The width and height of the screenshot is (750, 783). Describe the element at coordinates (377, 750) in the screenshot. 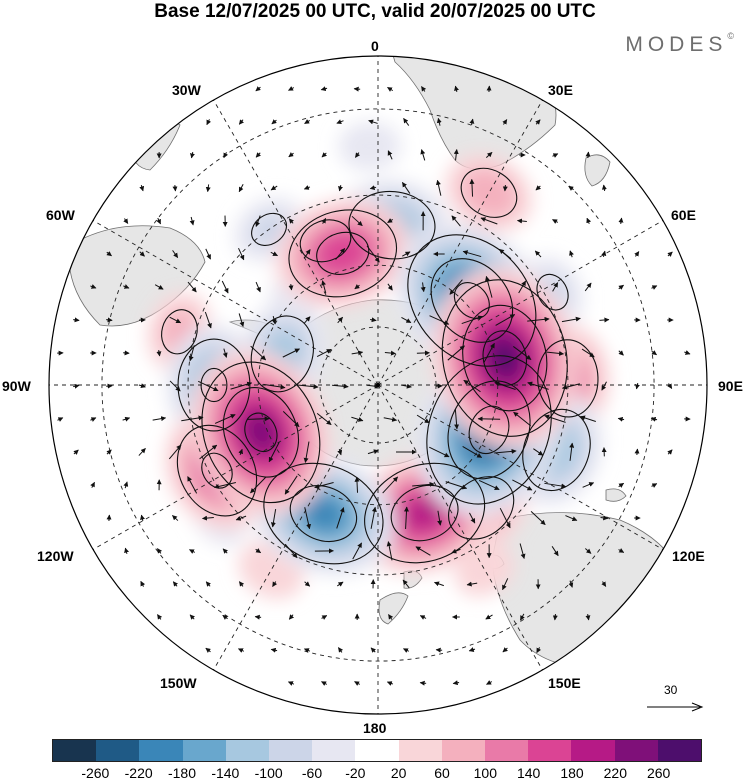

I see `colorbar-swatch` at that location.